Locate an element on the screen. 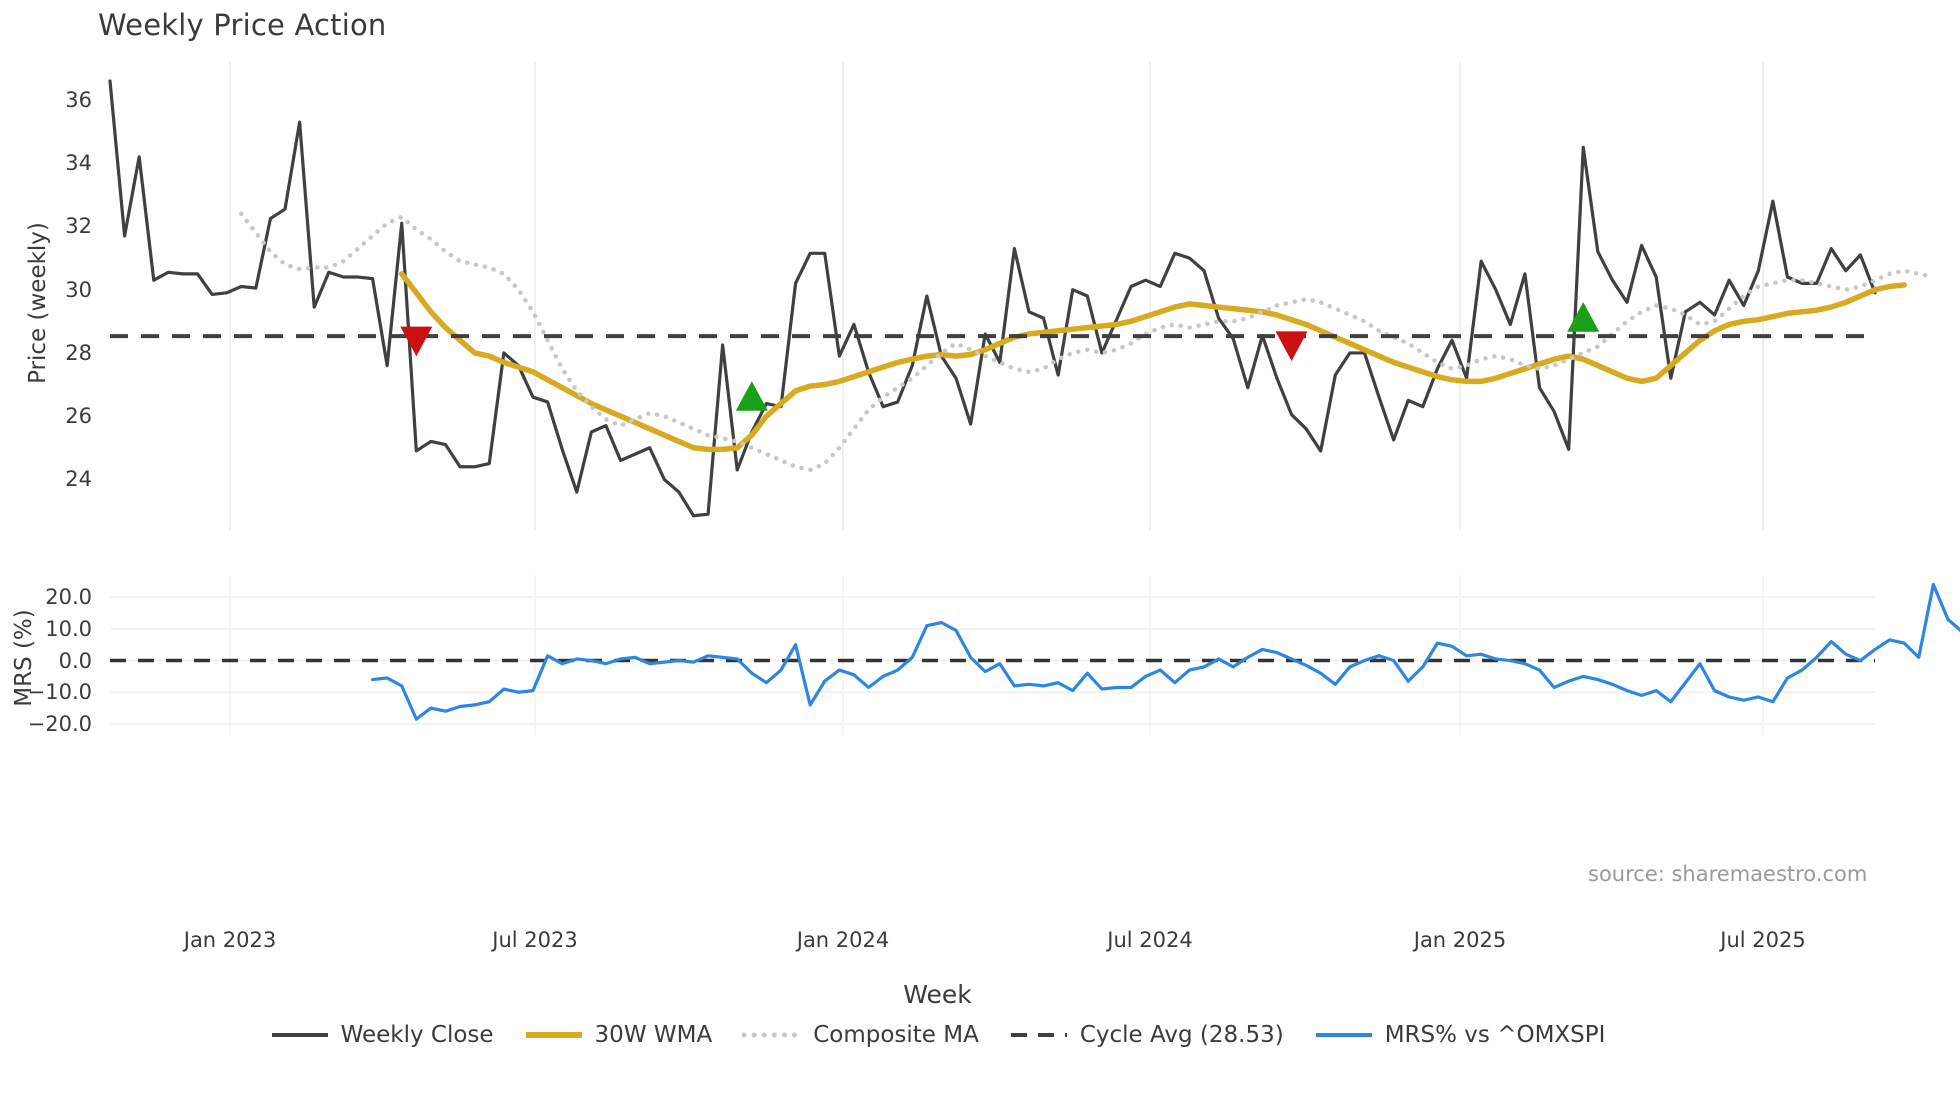  legend-item: 30W WMA is located at coordinates (618, 1035).